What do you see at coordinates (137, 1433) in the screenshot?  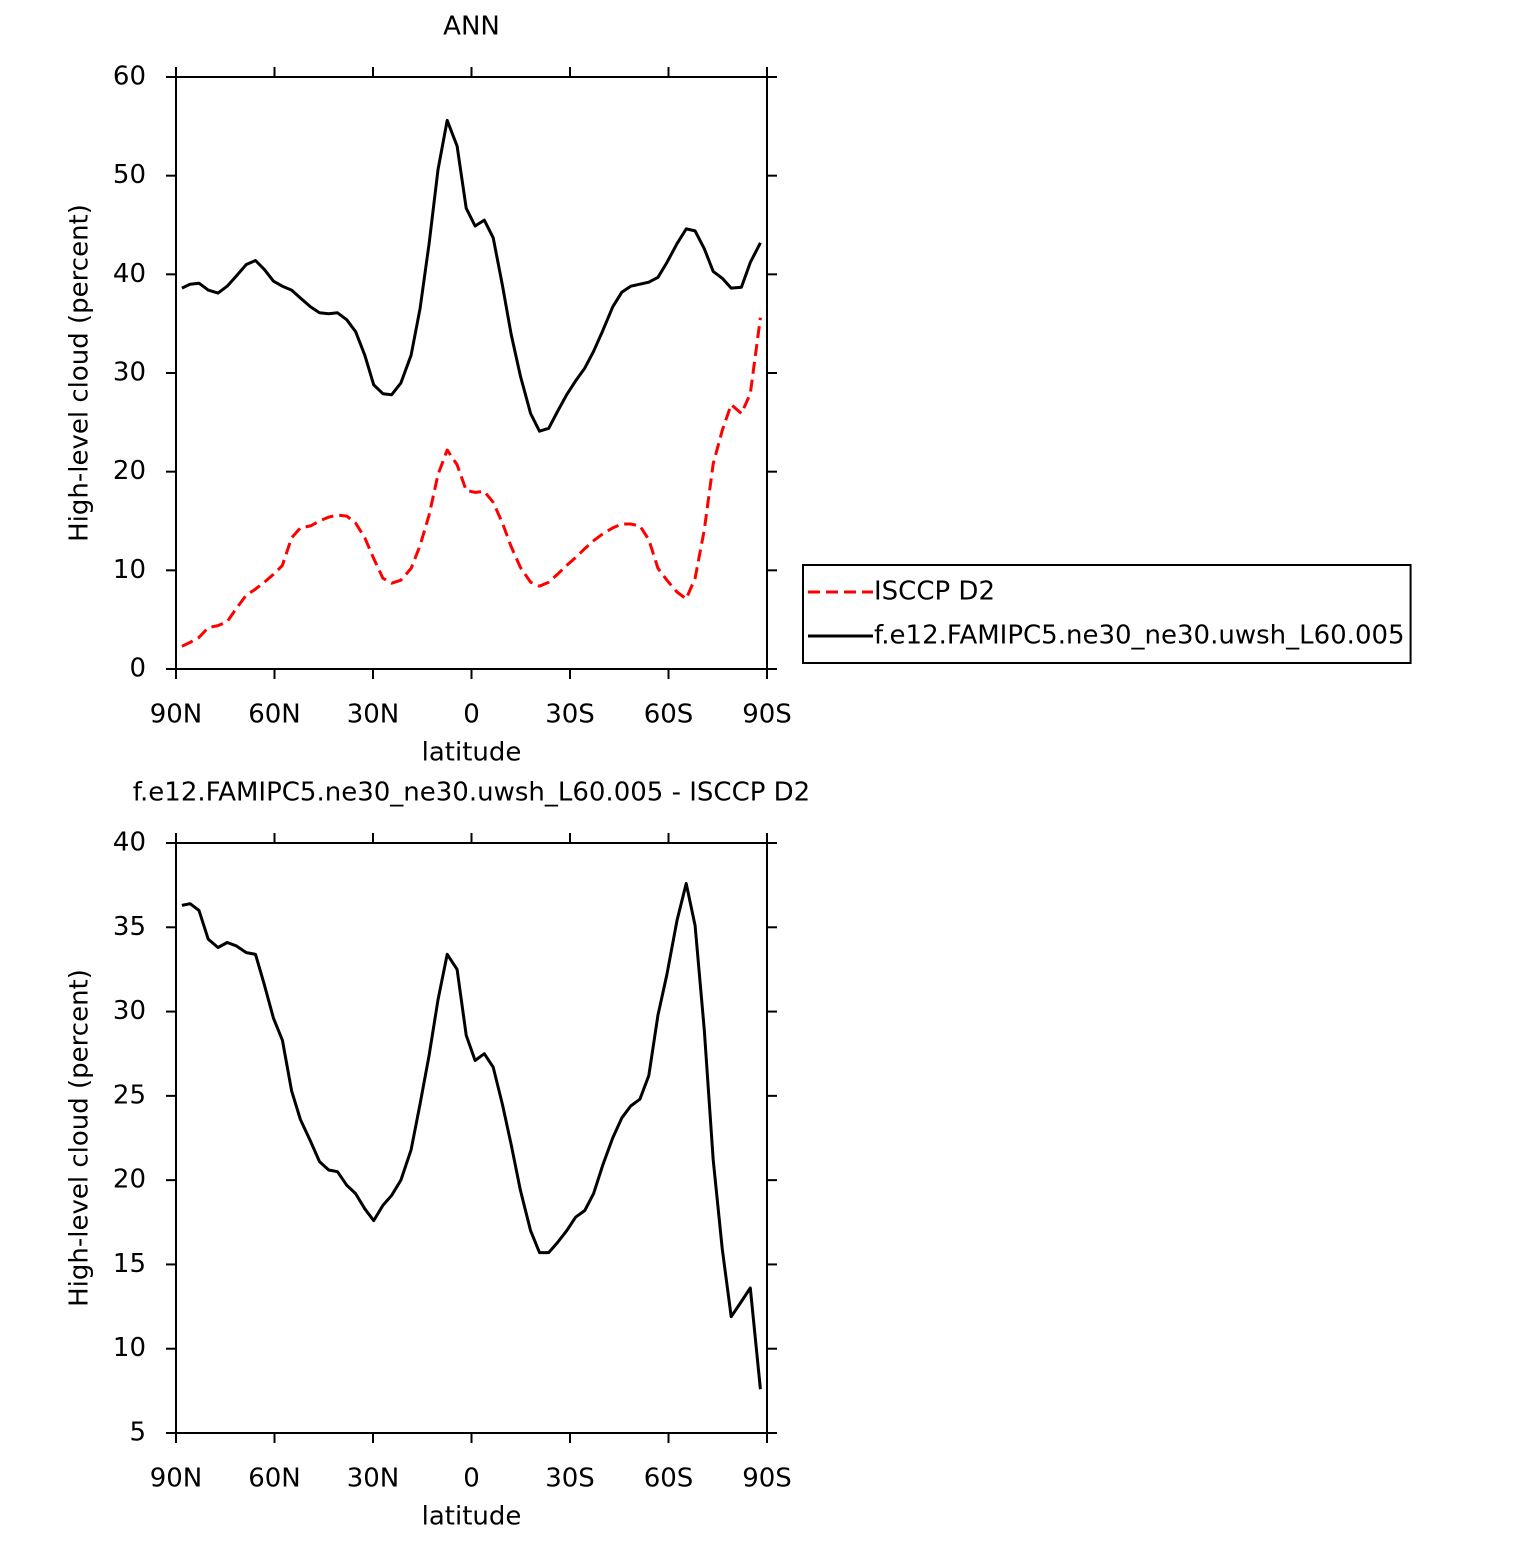 I see `y-tick-label: 5` at bounding box center [137, 1433].